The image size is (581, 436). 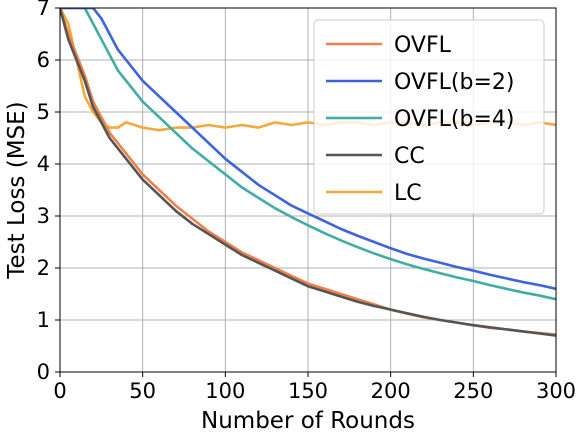 I want to click on y-tick-label: 0, so click(x=43, y=372).